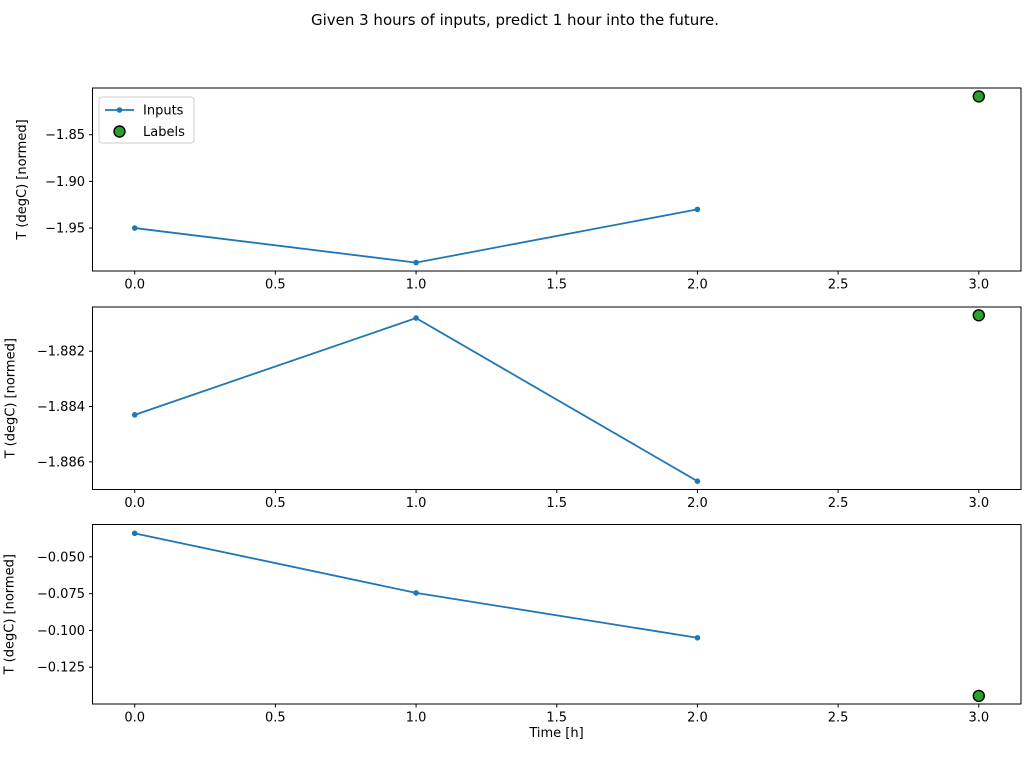 This screenshot has width=1030, height=759. What do you see at coordinates (61, 407) in the screenshot?
I see `y-tick-label: −1.884` at bounding box center [61, 407].